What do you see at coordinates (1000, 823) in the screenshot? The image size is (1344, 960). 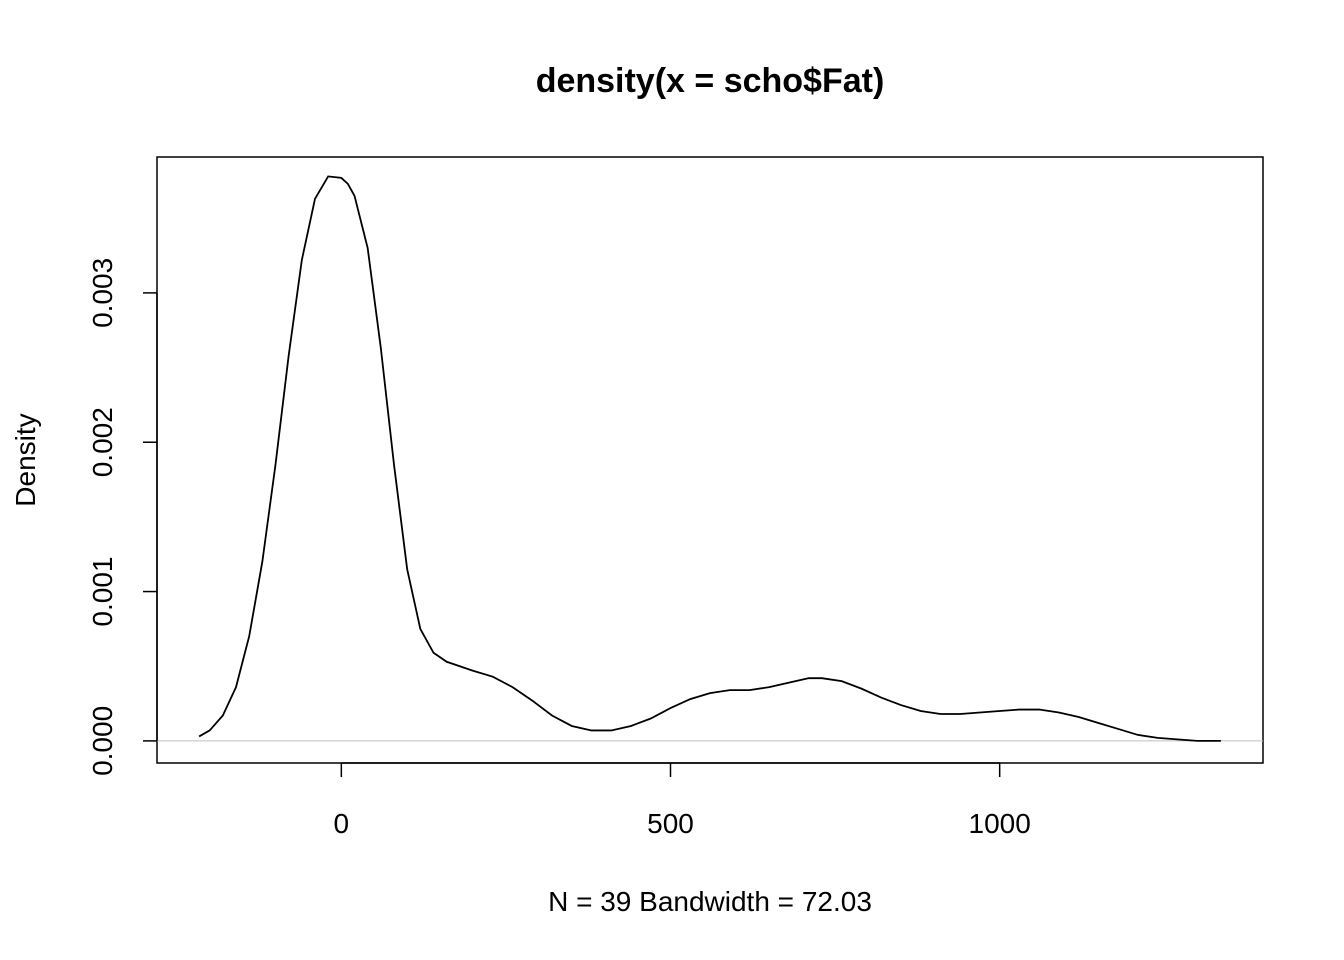 I see `x-tick-label: 1000` at bounding box center [1000, 823].